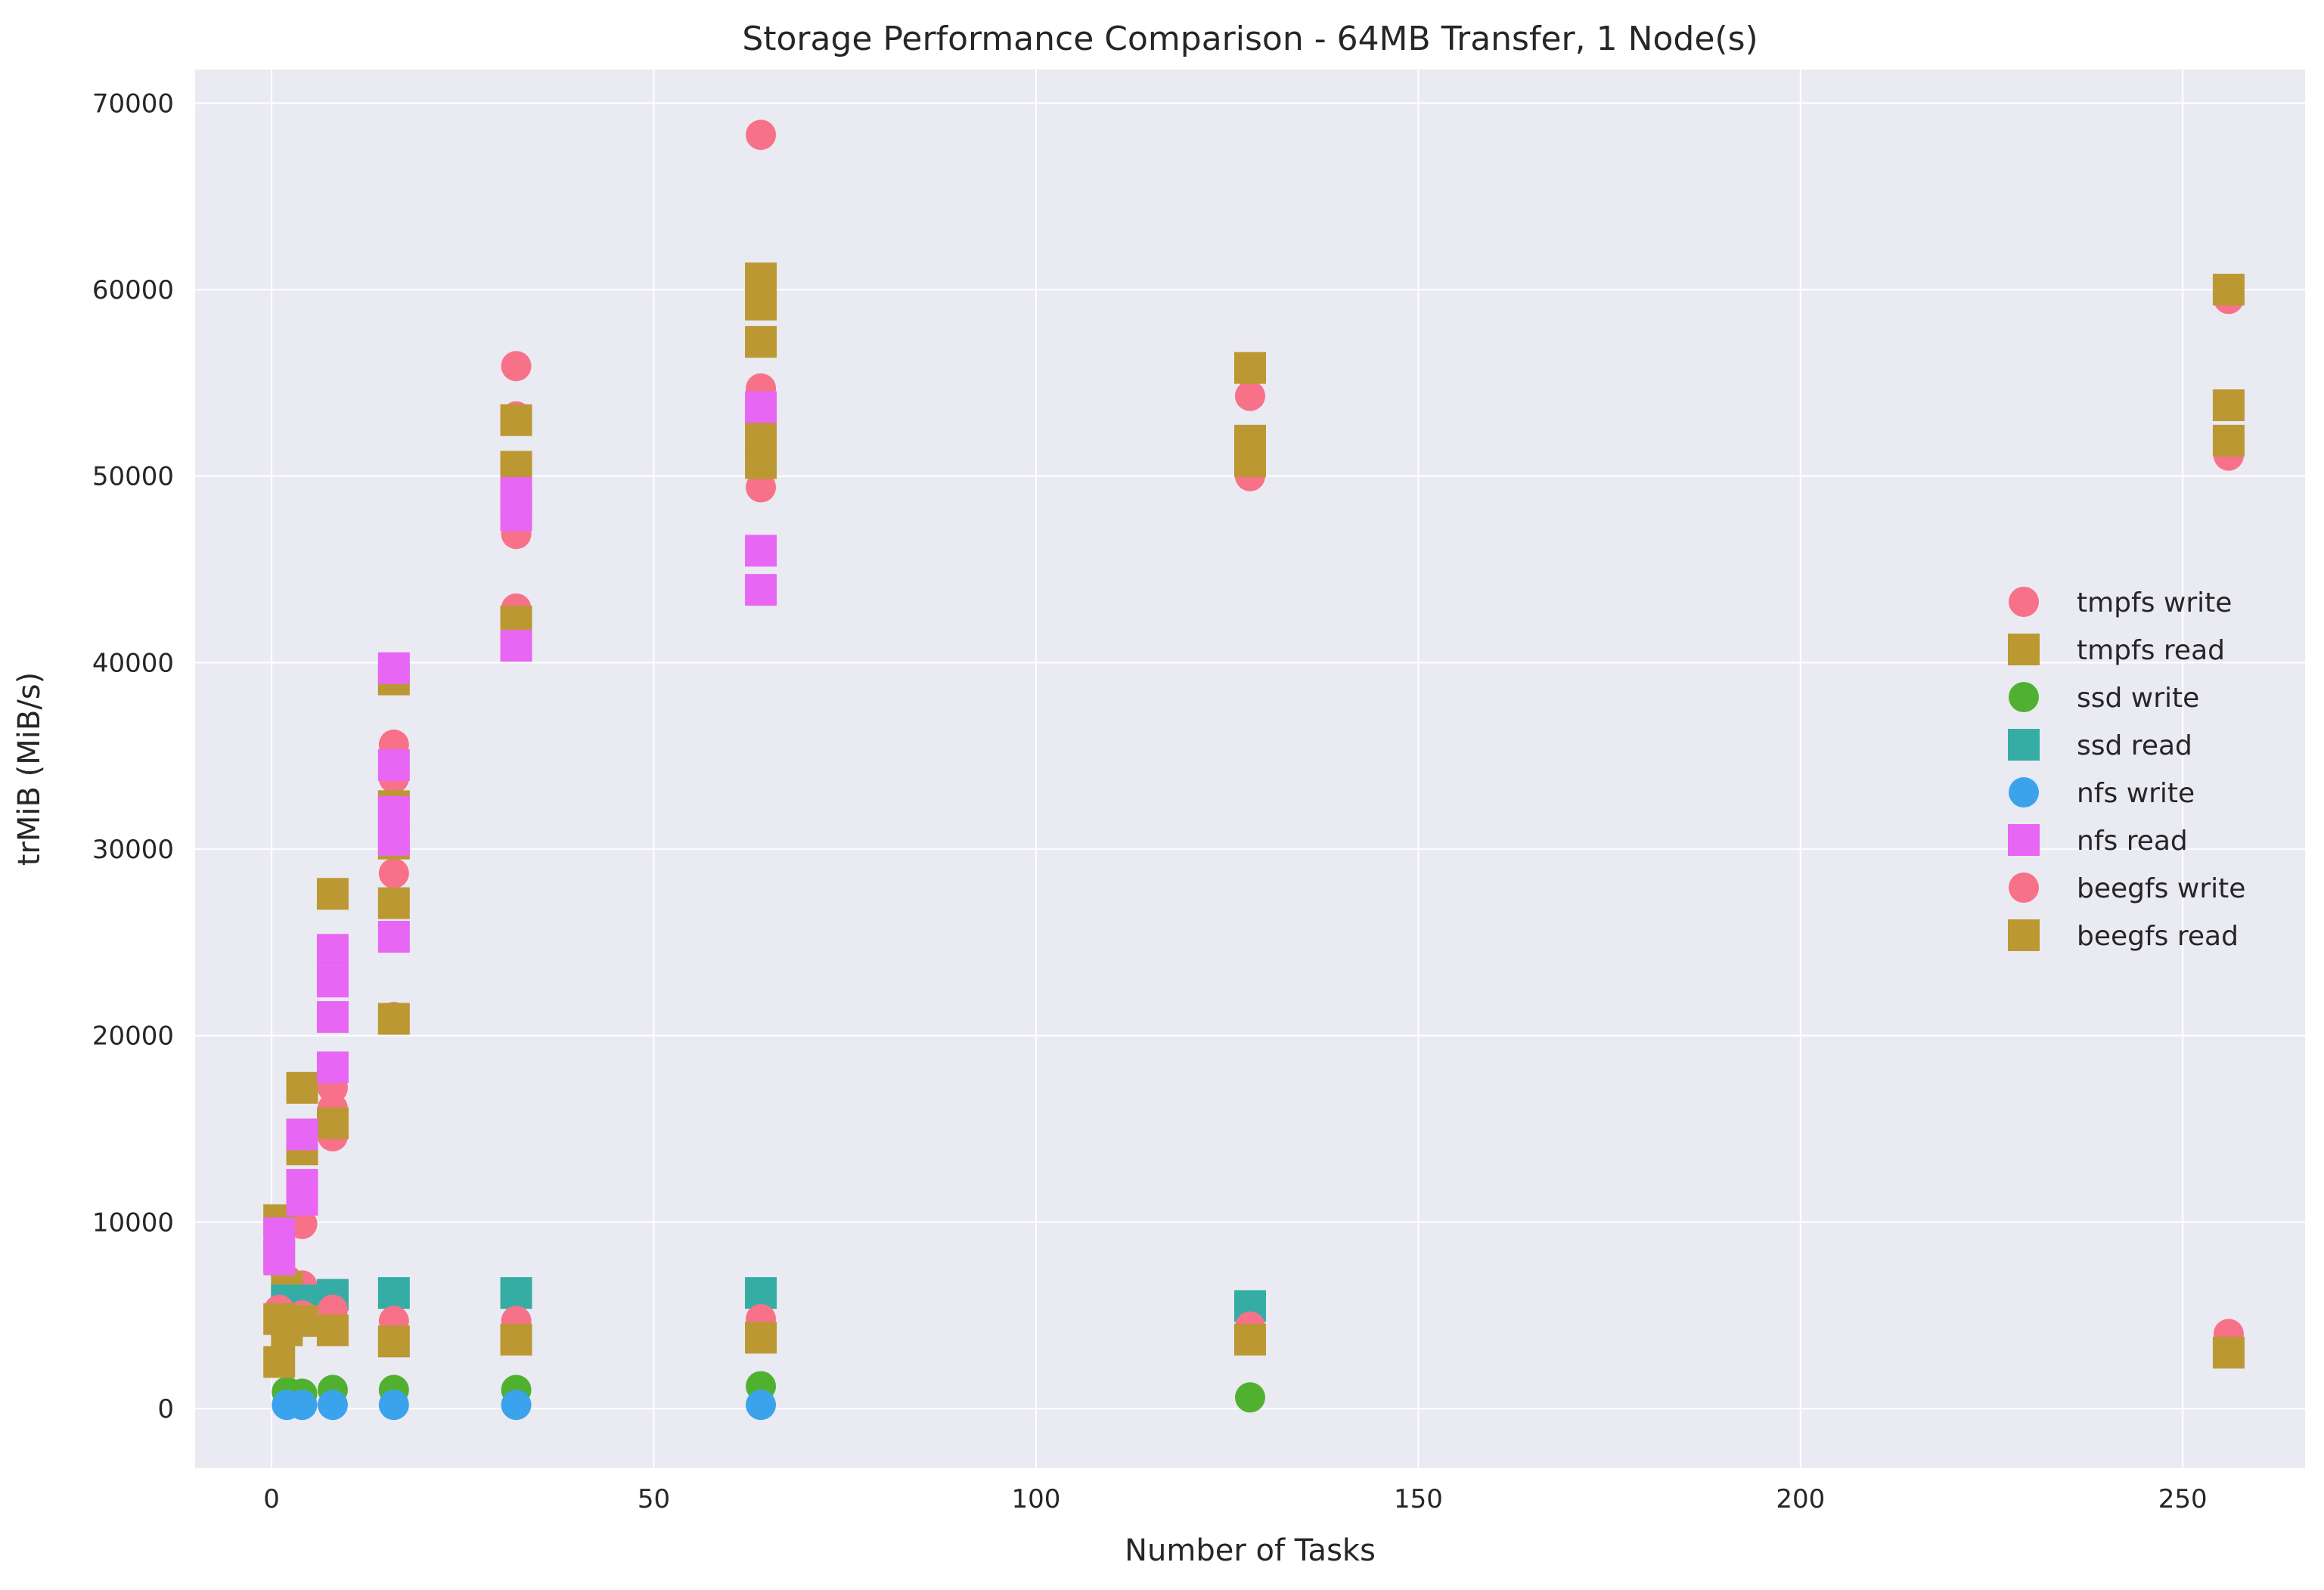  Describe the element at coordinates (133, 477) in the screenshot. I see `y-tick-label: 50000` at that location.